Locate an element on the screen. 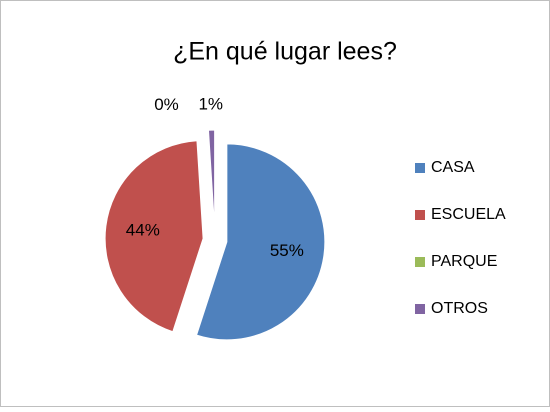  chart-title: ¿En qué lugar lees? is located at coordinates (285, 52).